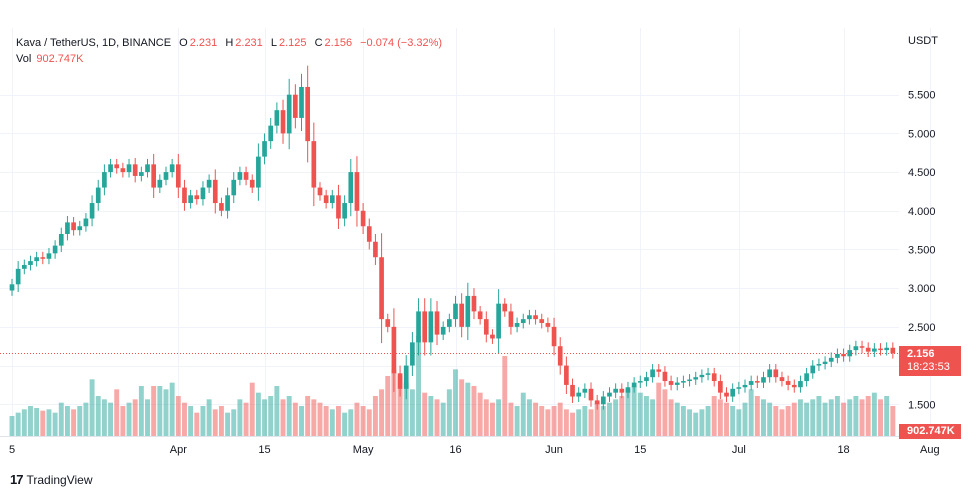  Describe the element at coordinates (455, 450) in the screenshot. I see `time-tick-label: 16` at that location.